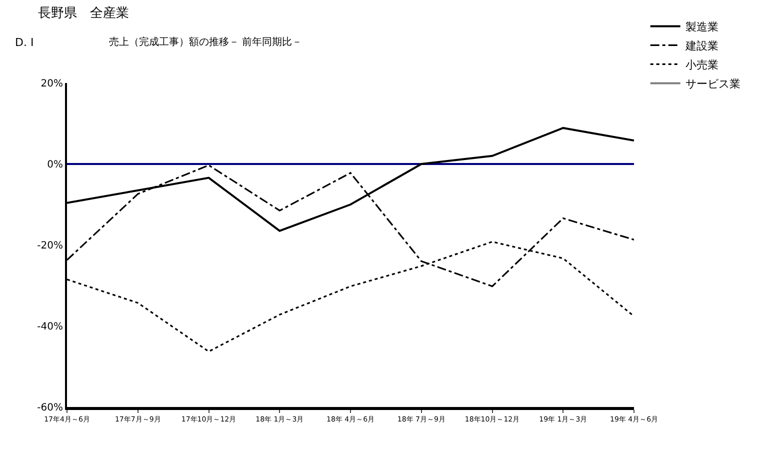 The image size is (780, 450). What do you see at coordinates (83, 13) in the screenshot?
I see `chart-title: 長野県 全産業` at bounding box center [83, 13].